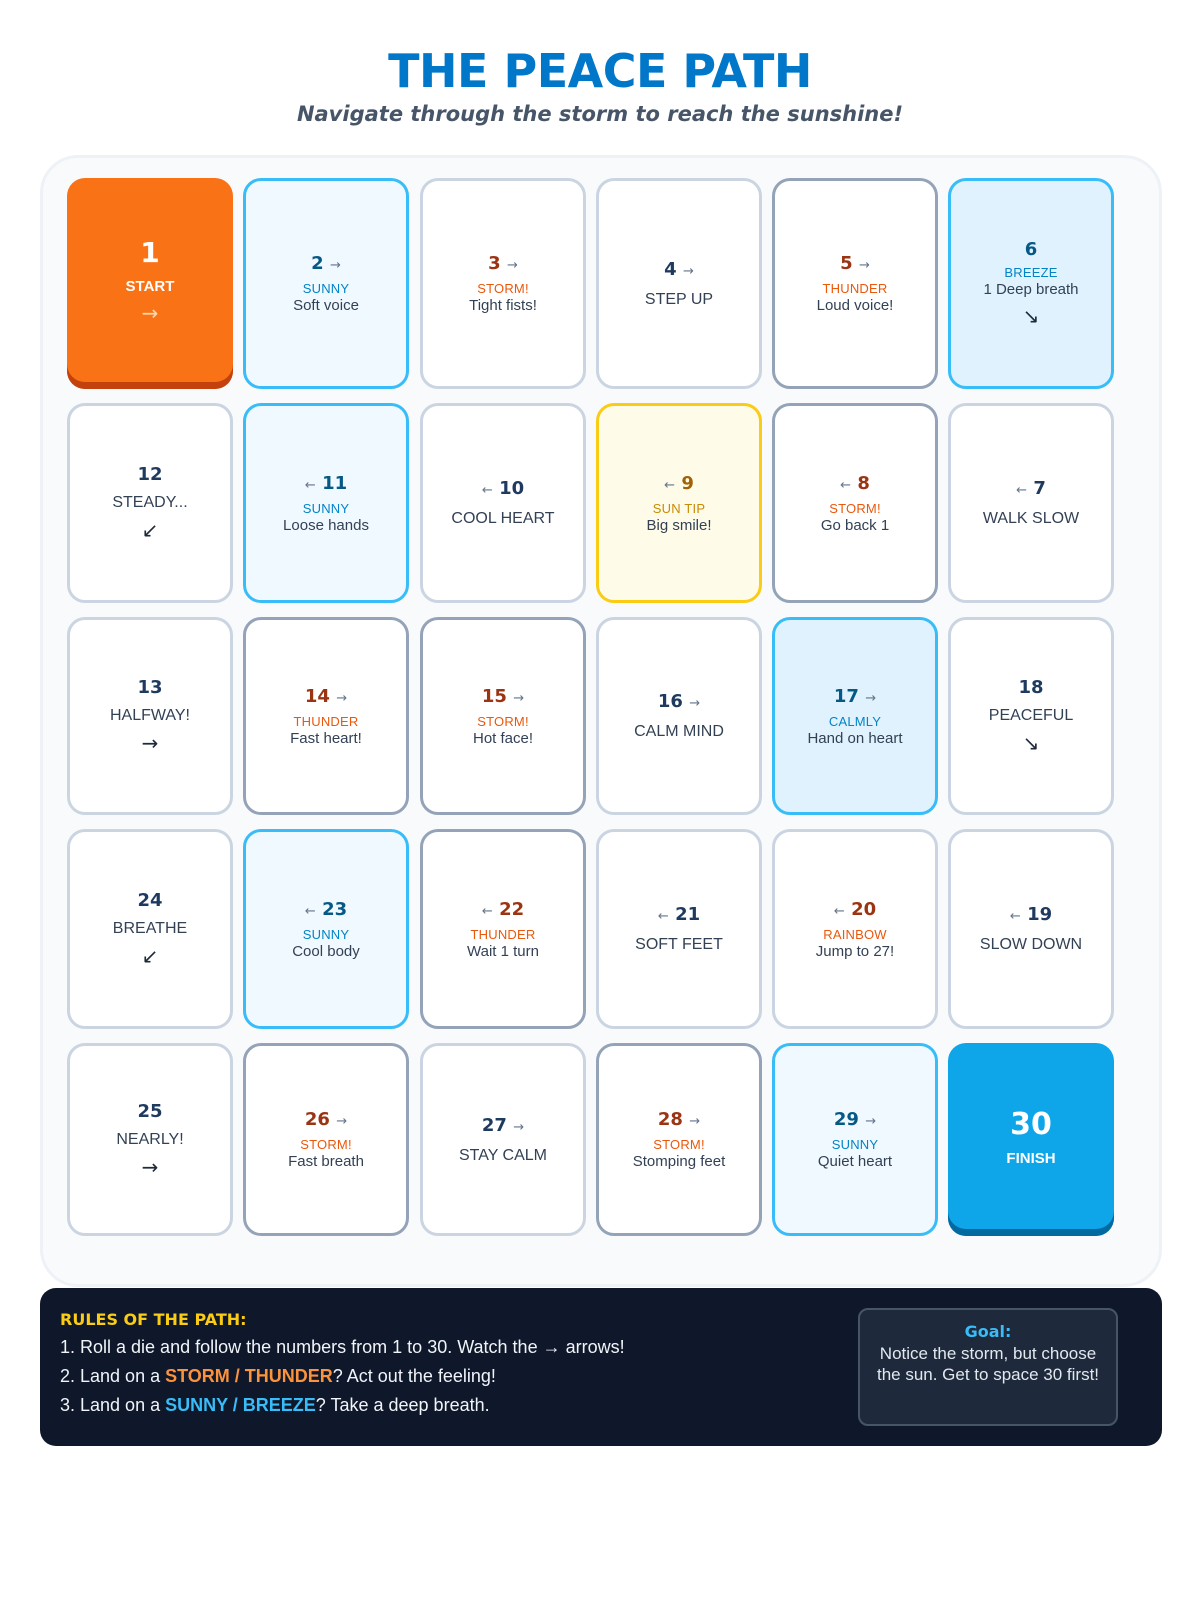 Image resolution: width=1200 pixels, height=1600 pixels. I want to click on tile-number: 17, so click(846, 696).